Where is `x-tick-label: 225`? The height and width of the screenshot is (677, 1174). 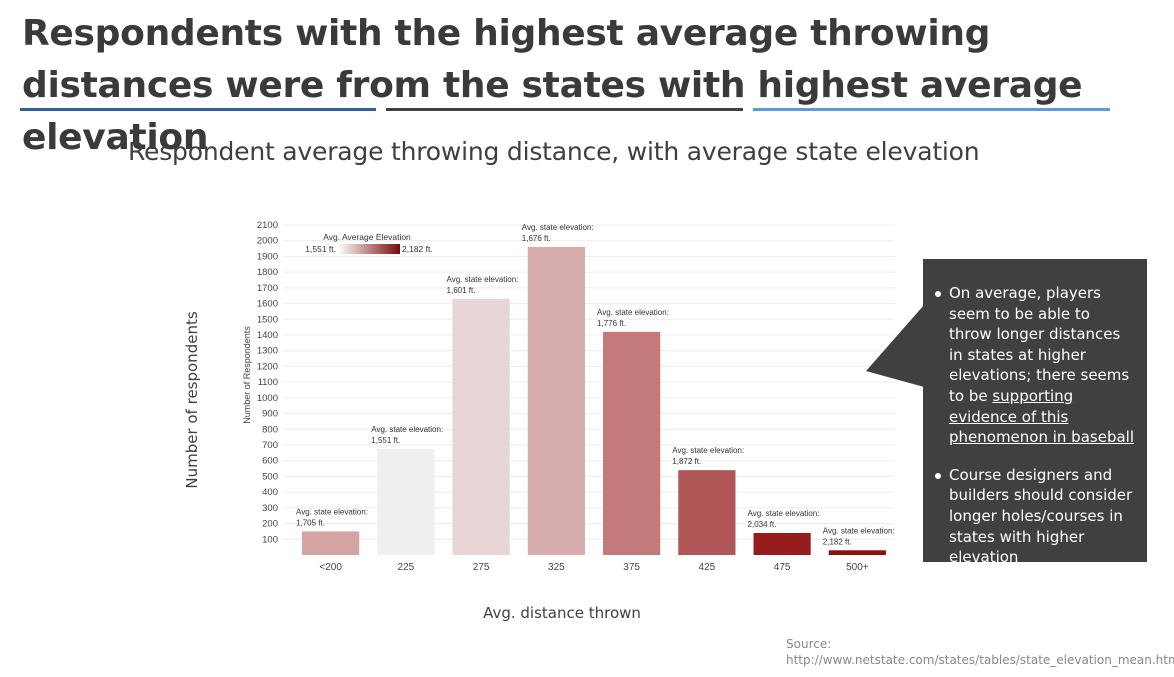 x-tick-label: 225 is located at coordinates (406, 567).